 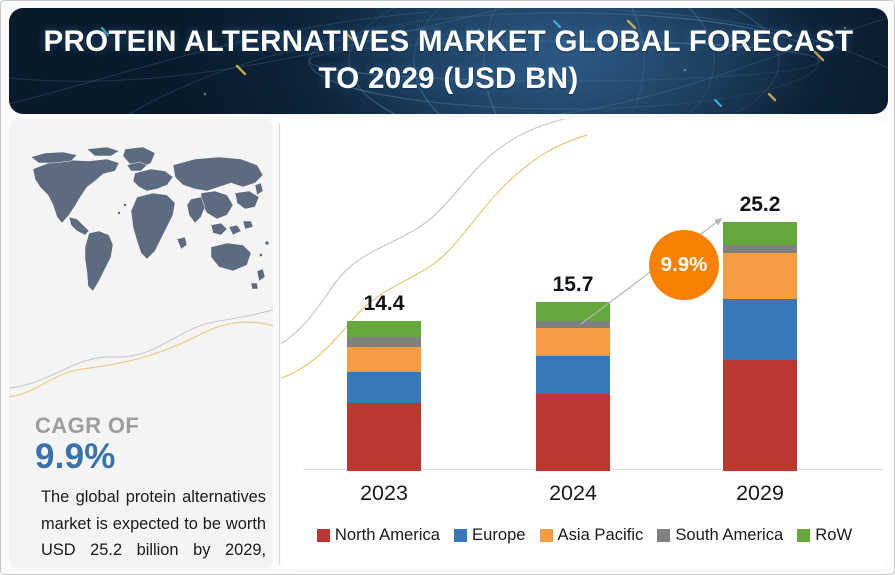 I want to click on legend-label: North America, so click(x=387, y=534).